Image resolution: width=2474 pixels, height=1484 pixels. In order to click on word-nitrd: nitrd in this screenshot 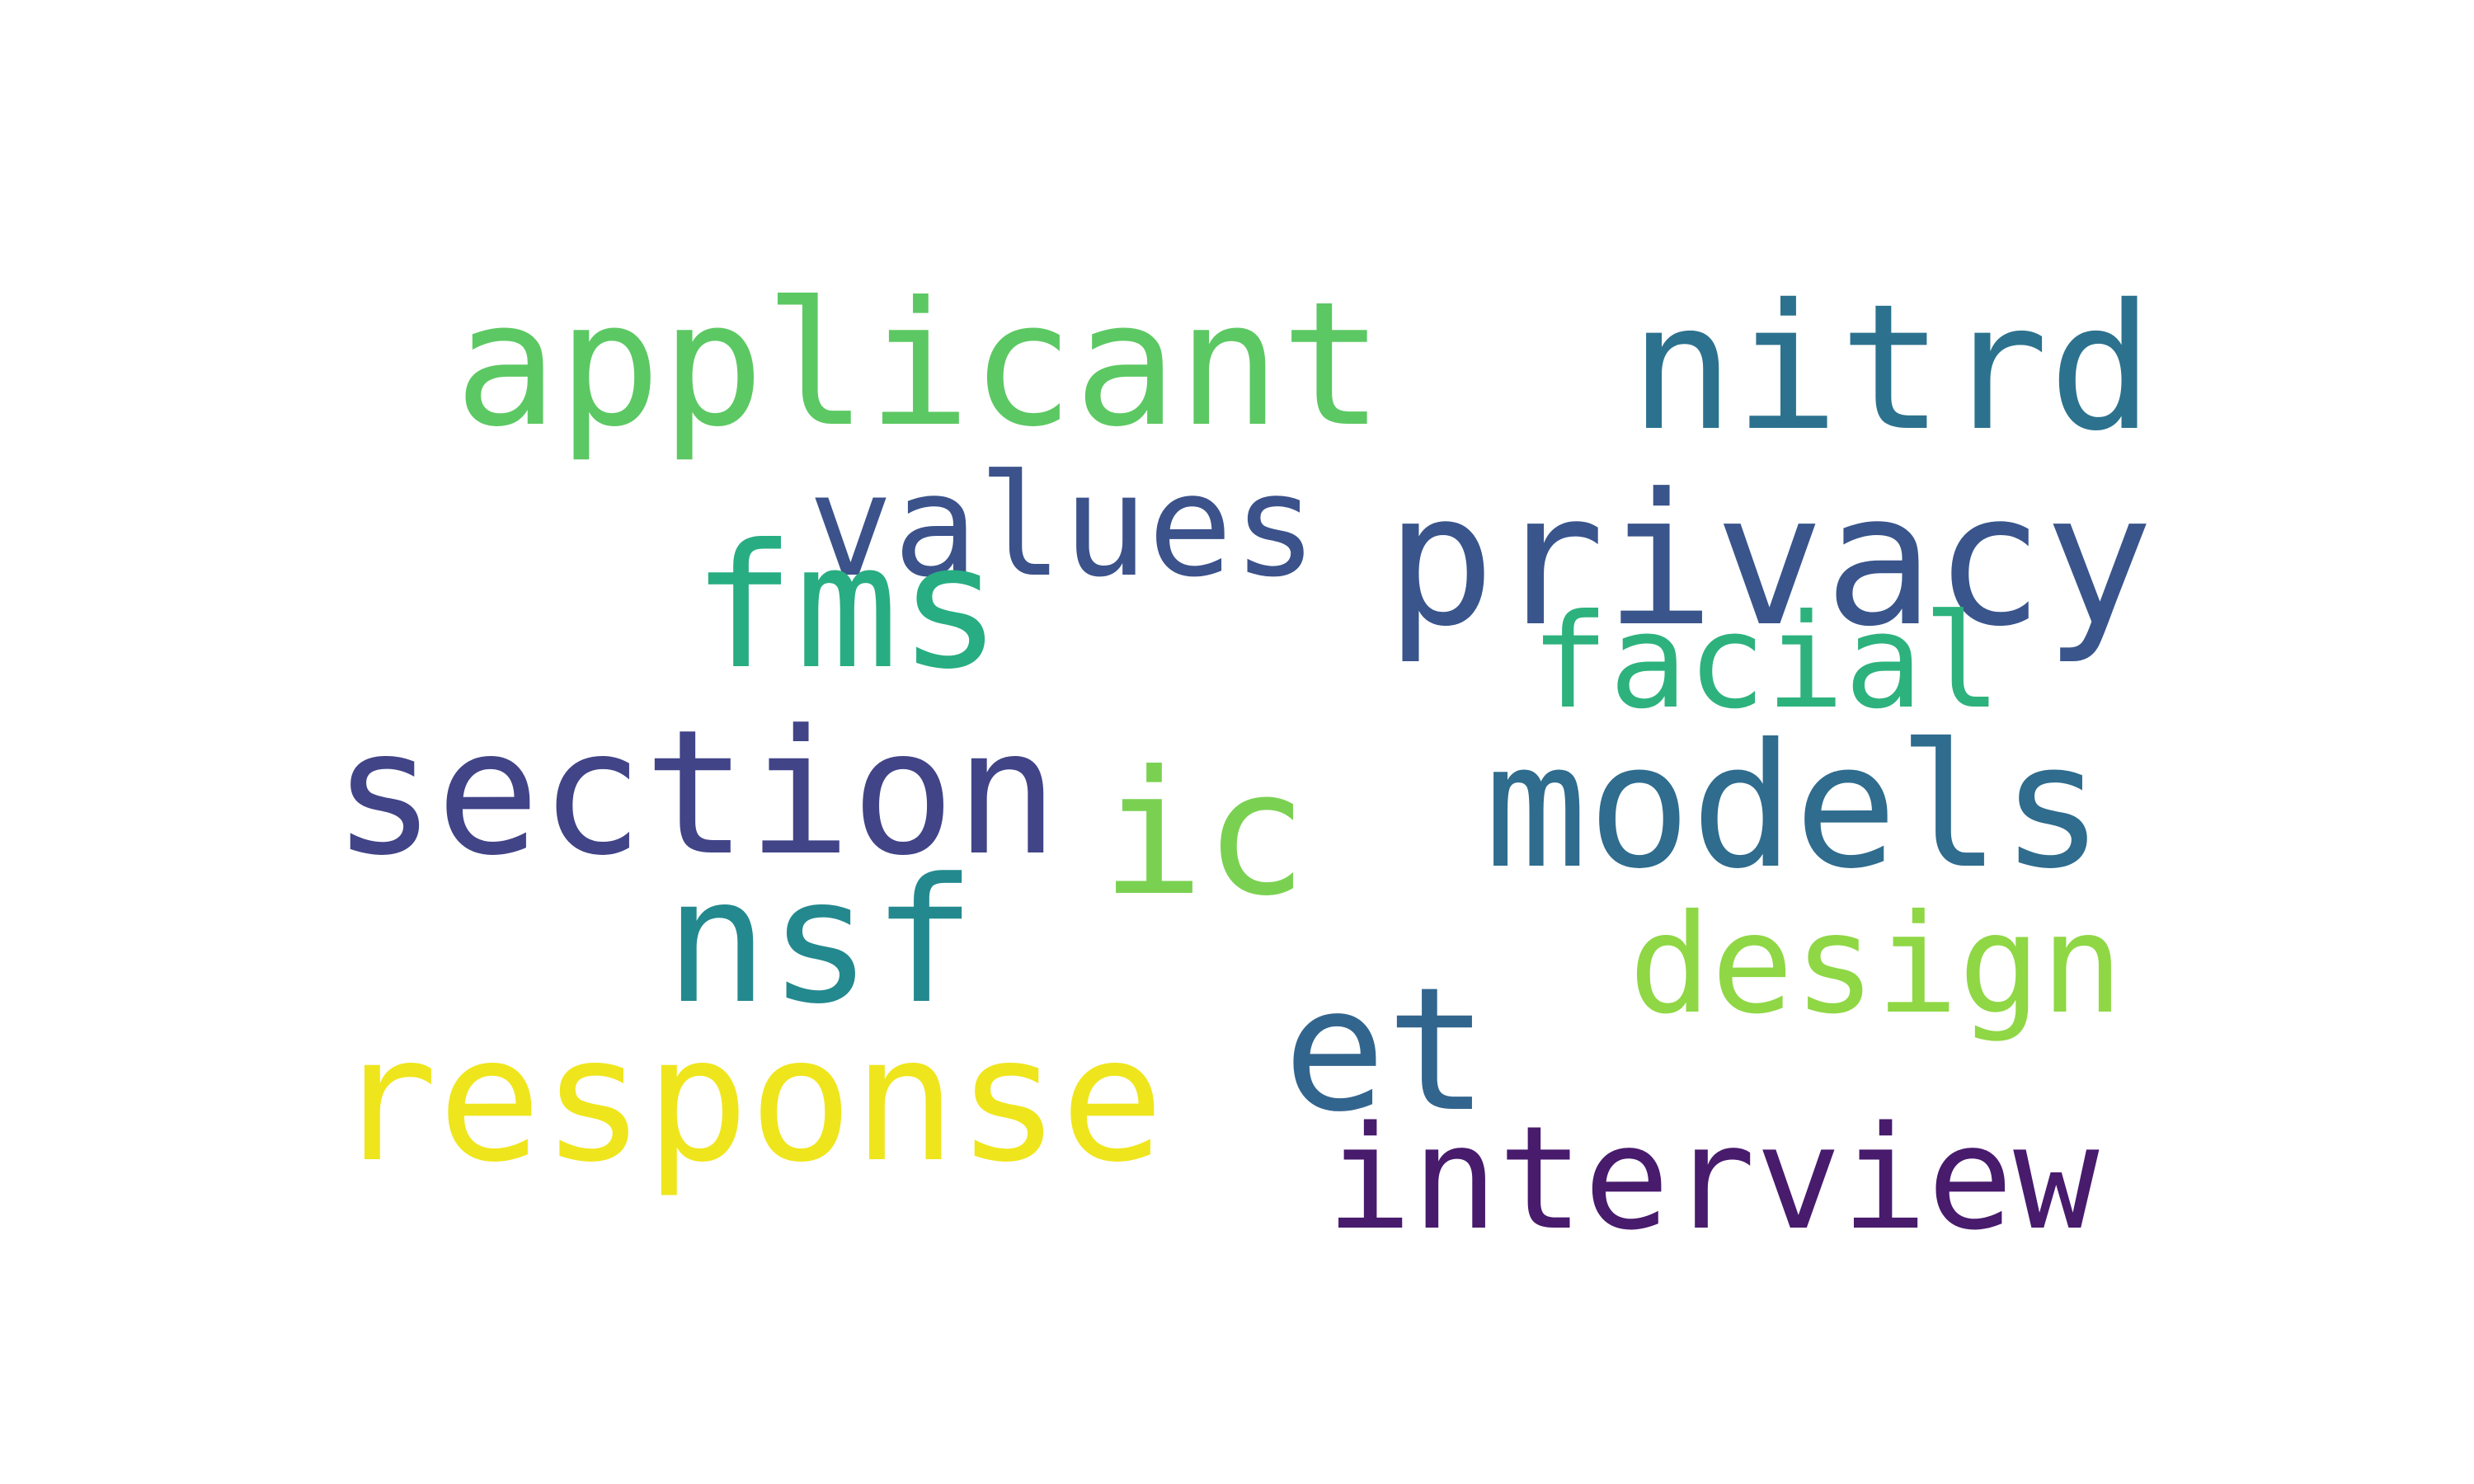, I will do `click(1892, 367)`.